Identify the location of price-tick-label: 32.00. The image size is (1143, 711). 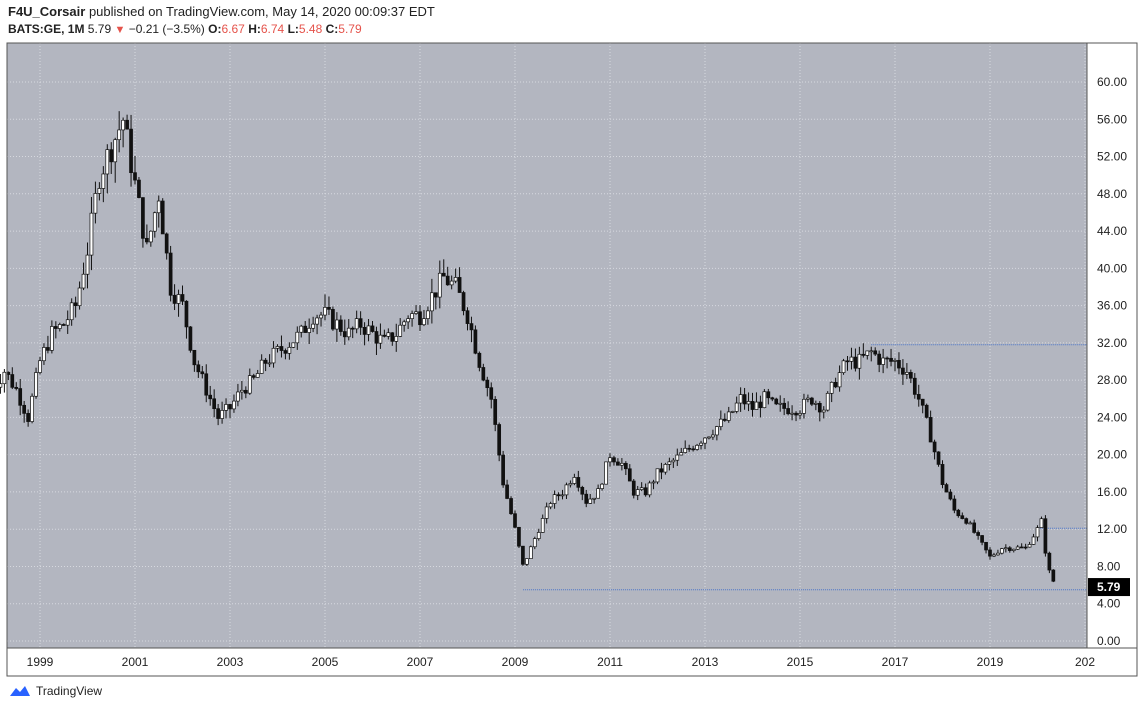
(1112, 343).